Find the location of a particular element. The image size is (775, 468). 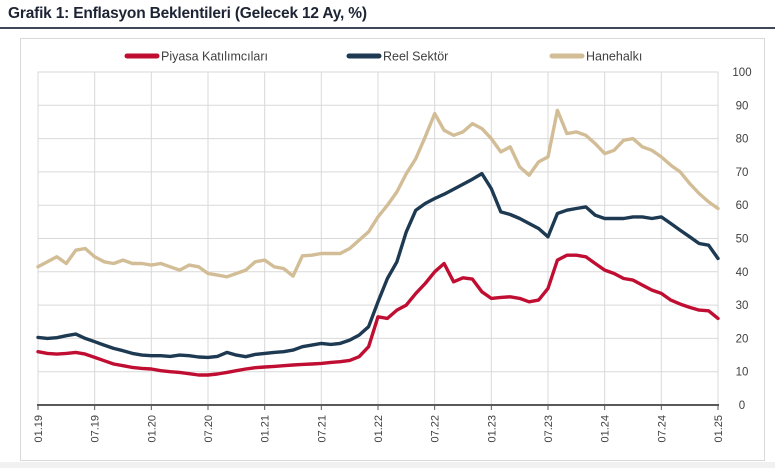

x-axis is located at coordinates (378, 407).